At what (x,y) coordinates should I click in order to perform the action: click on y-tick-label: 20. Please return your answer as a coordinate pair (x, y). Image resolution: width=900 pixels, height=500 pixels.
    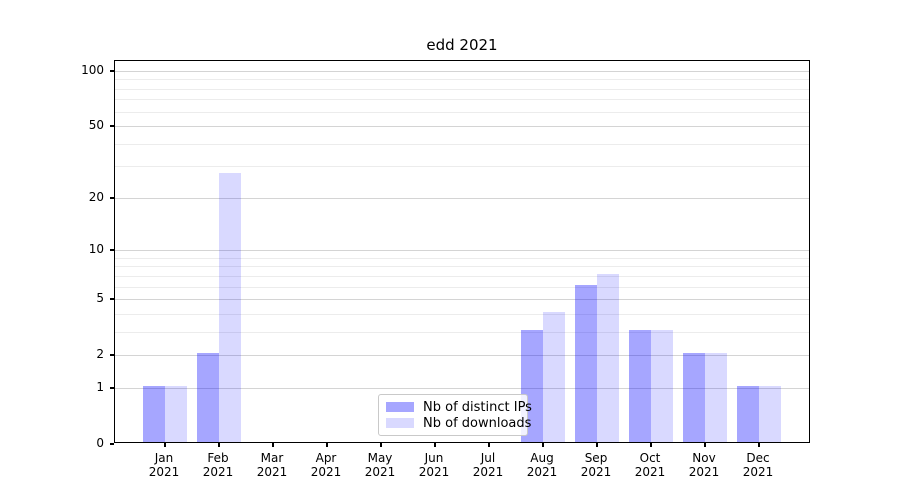
    Looking at the image, I should click on (96, 197).